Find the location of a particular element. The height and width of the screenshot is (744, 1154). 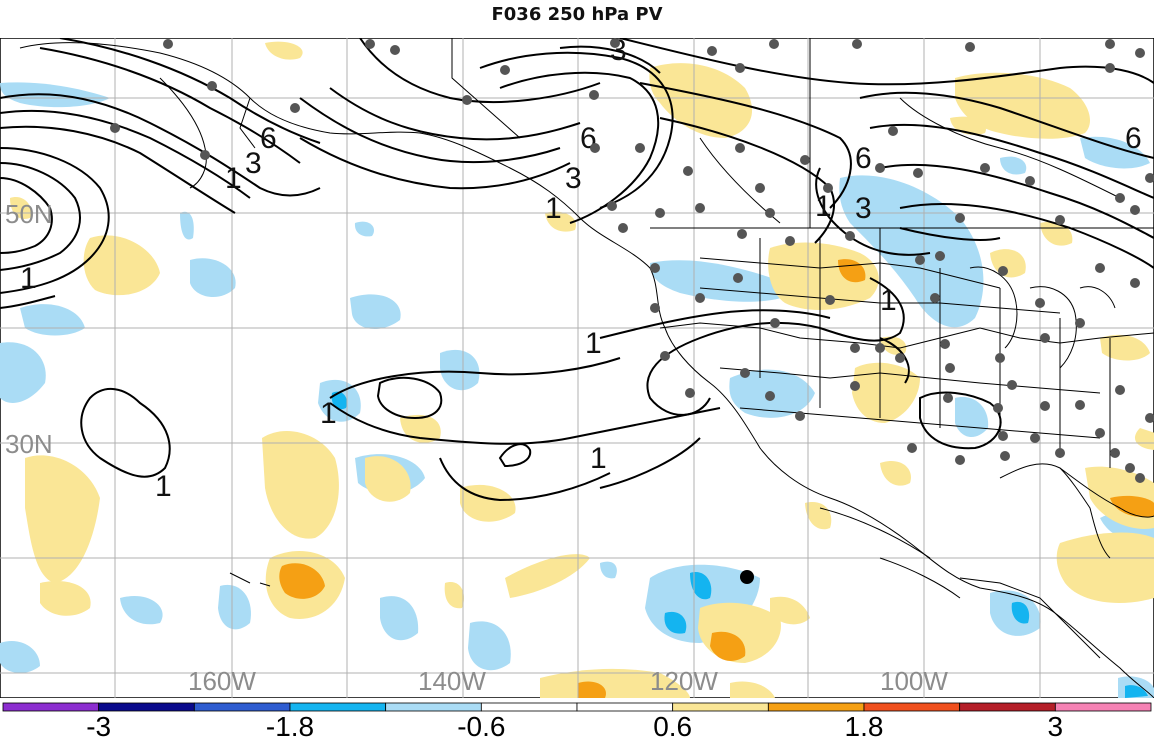

colorbar-svg: -3 -1.8 -0.6 0.6 1.8 3 is located at coordinates (577, 722).